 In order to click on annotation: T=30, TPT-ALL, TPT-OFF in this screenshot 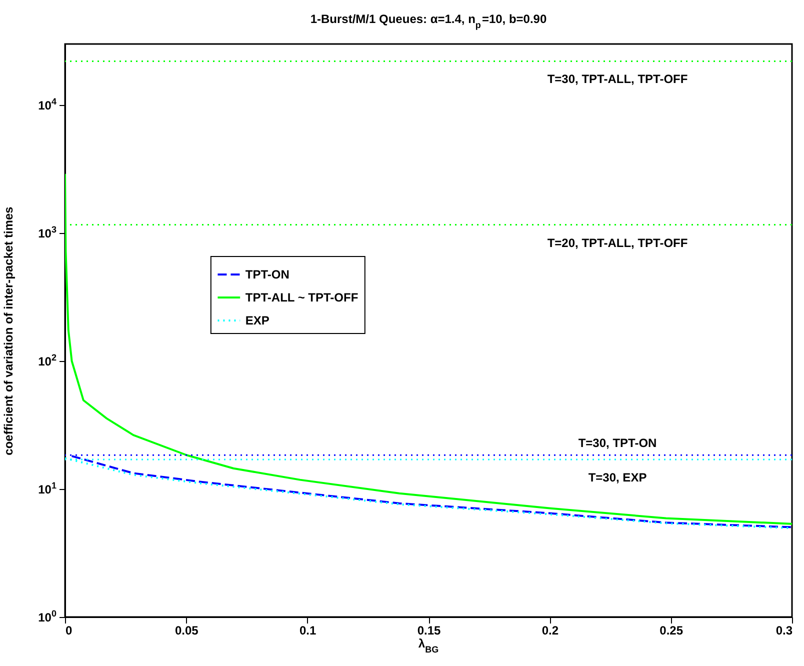, I will do `click(617, 79)`.